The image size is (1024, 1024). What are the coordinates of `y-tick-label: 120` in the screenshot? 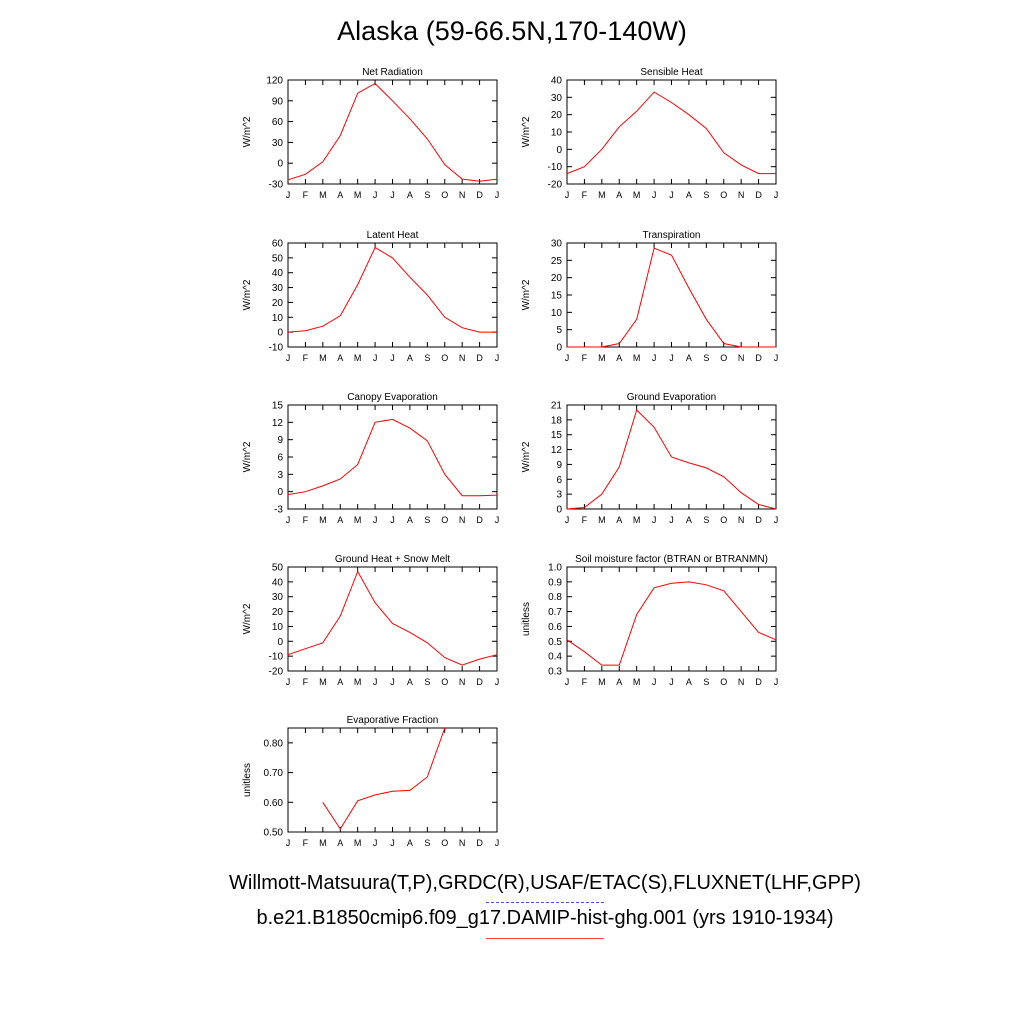 It's located at (274, 81).